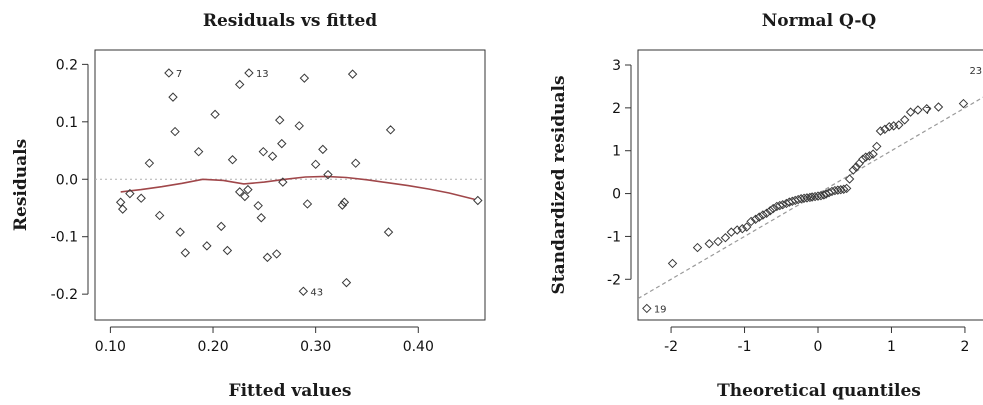 The width and height of the screenshot is (983, 405). I want to click on point-id-label: 13, so click(262, 74).